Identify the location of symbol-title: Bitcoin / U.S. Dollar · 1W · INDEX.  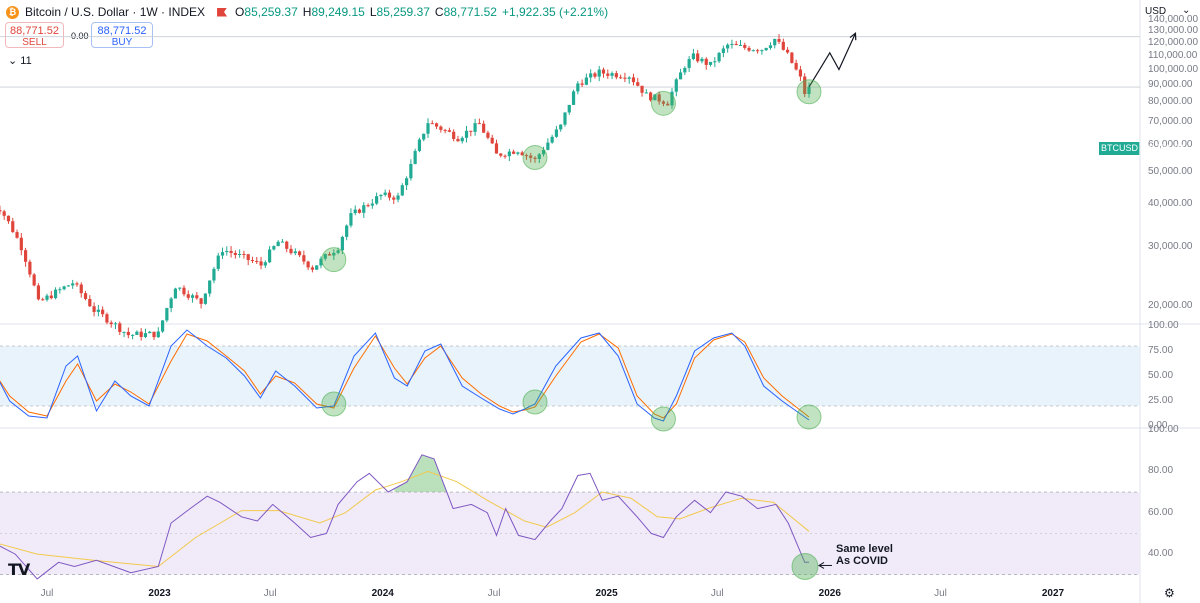
(115, 12).